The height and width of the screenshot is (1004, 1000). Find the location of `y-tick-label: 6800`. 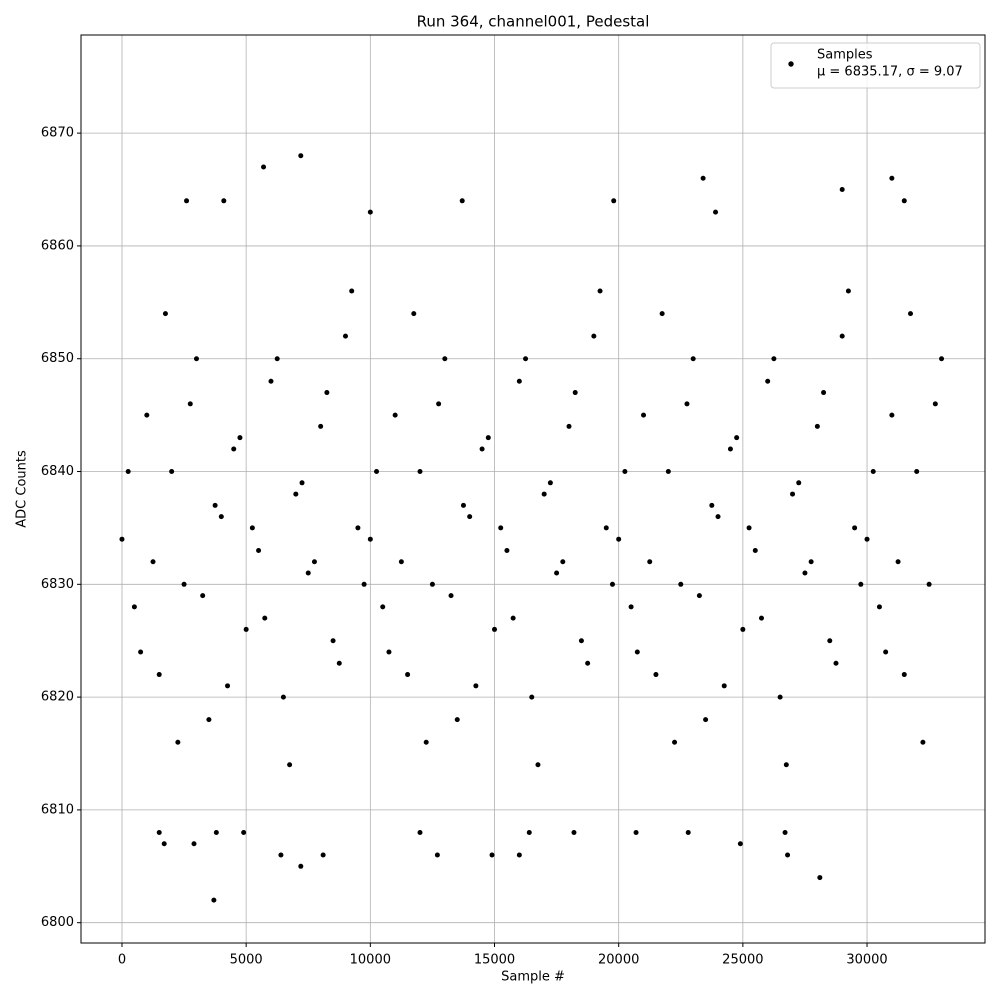

y-tick-label: 6800 is located at coordinates (57, 922).